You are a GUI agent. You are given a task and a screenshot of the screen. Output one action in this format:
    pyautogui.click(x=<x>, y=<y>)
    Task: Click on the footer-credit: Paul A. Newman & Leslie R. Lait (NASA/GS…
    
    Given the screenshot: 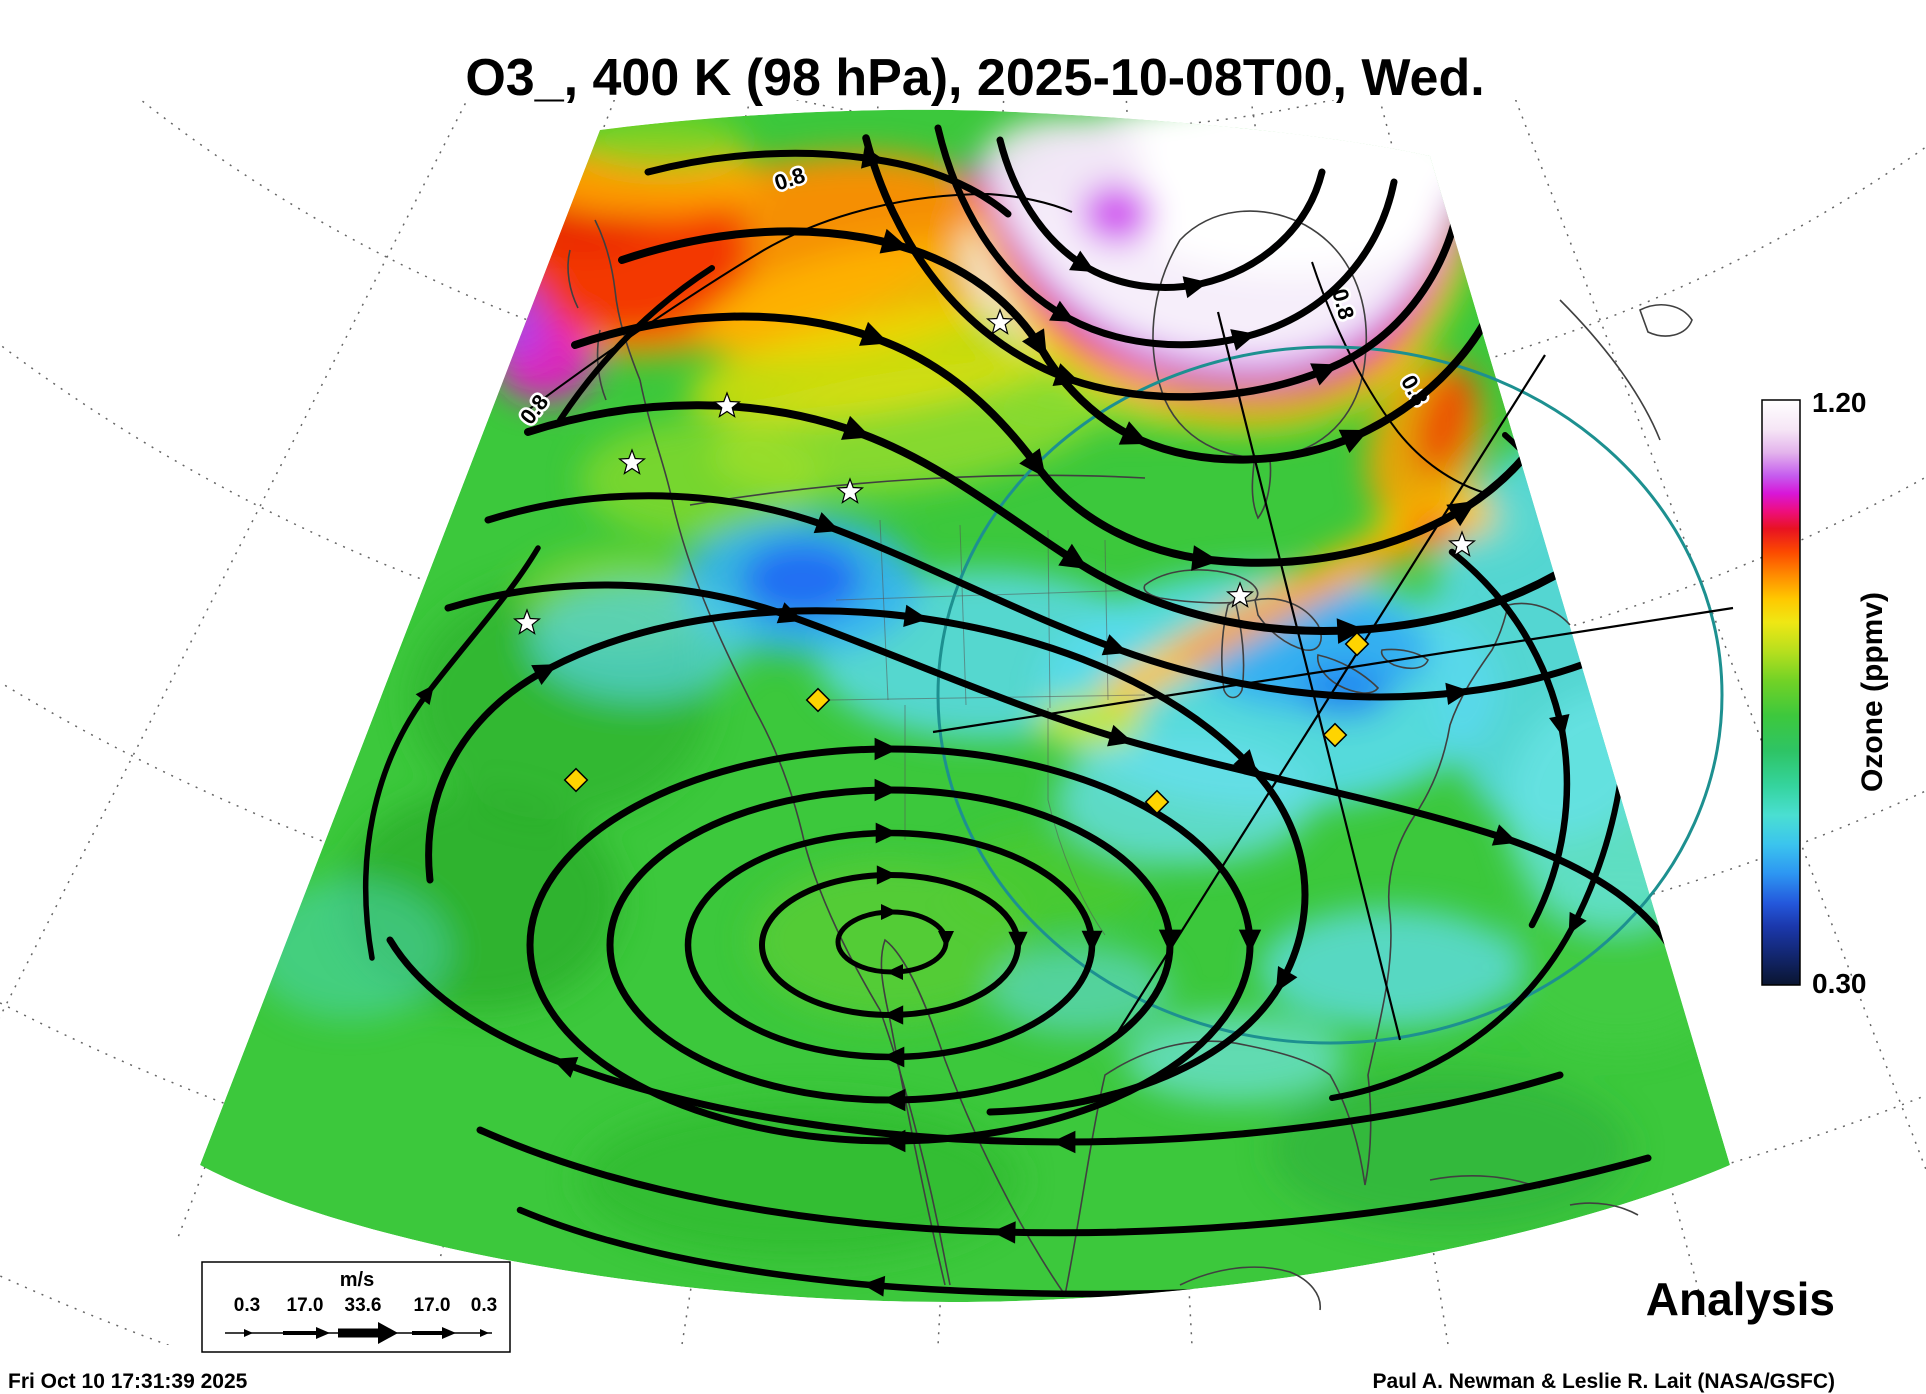 What is the action you would take?
    pyautogui.click(x=1604, y=1381)
    